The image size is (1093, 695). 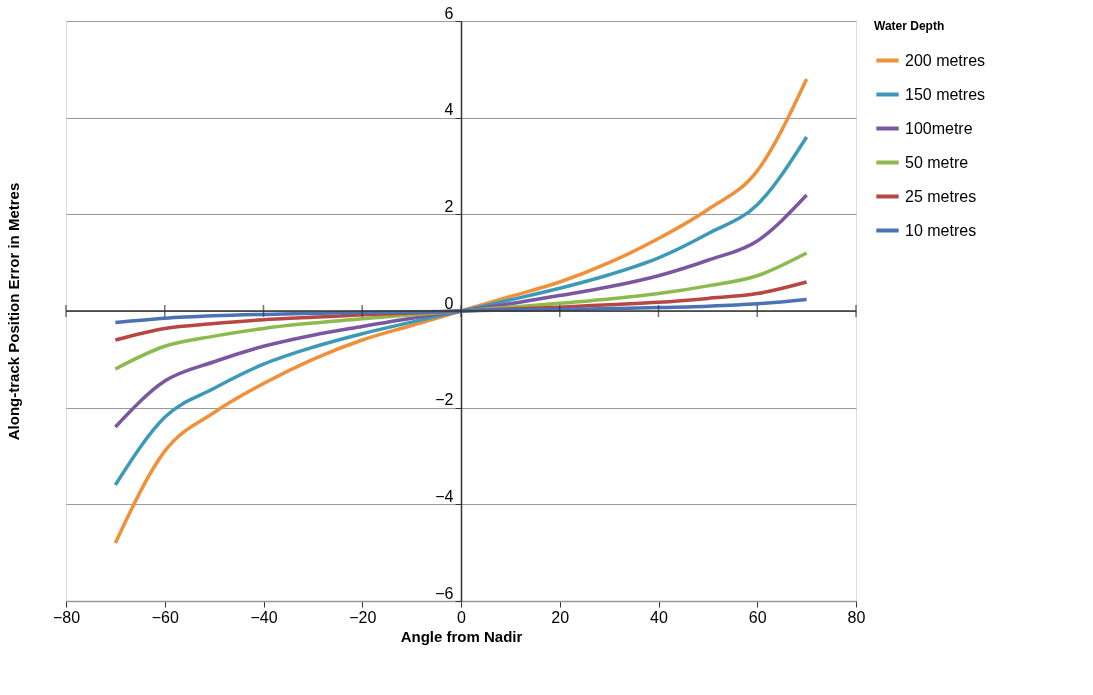 What do you see at coordinates (560, 617) in the screenshot?
I see `x-tick-label: 20` at bounding box center [560, 617].